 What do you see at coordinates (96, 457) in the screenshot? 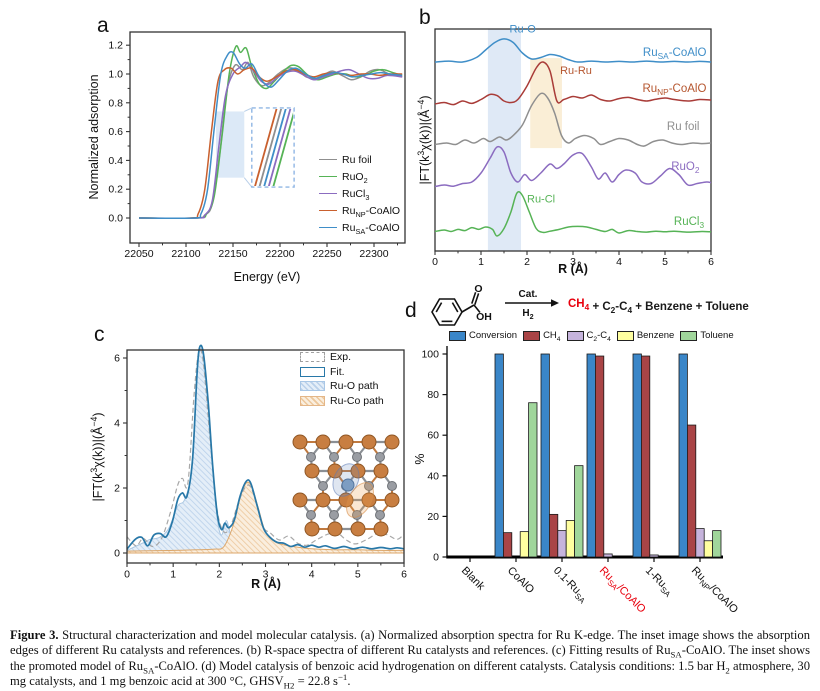
I see `panel-c-ylabel: |FT(k3χ(k))|(Å−4)` at bounding box center [96, 457].